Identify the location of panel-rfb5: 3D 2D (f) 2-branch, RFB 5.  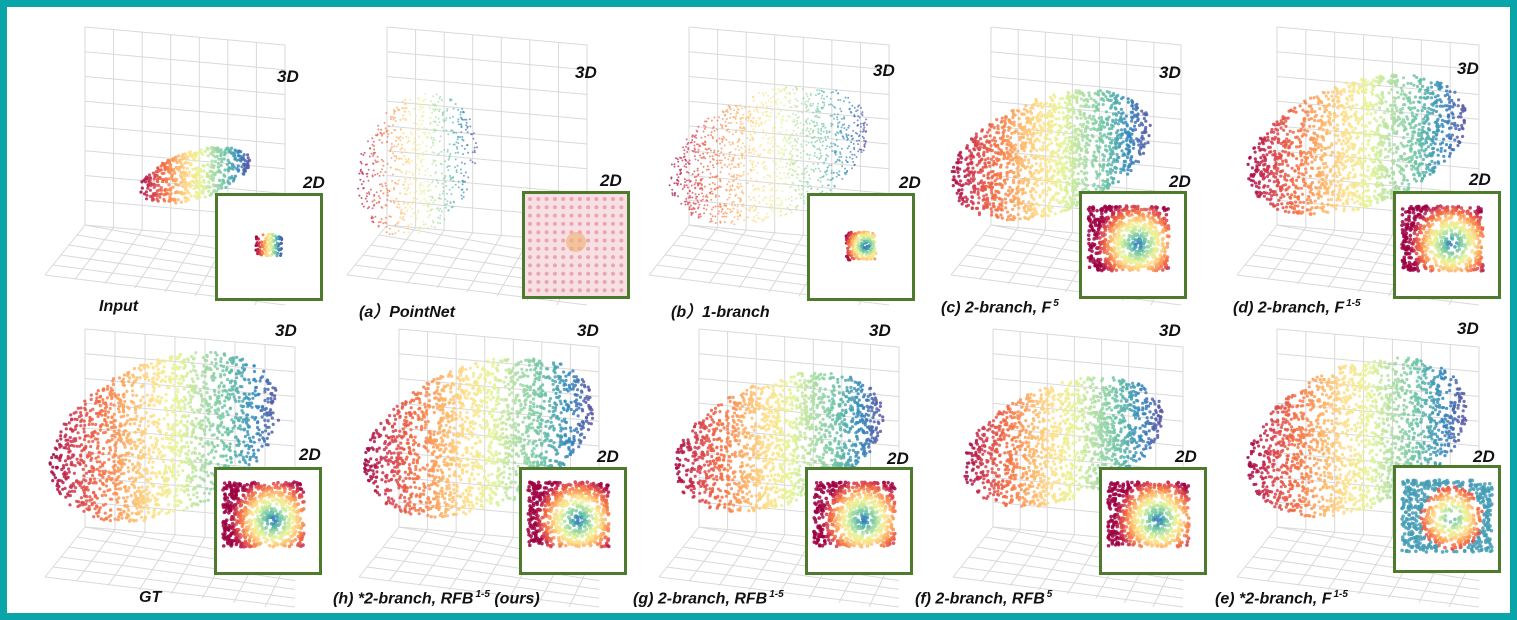
(1064, 467).